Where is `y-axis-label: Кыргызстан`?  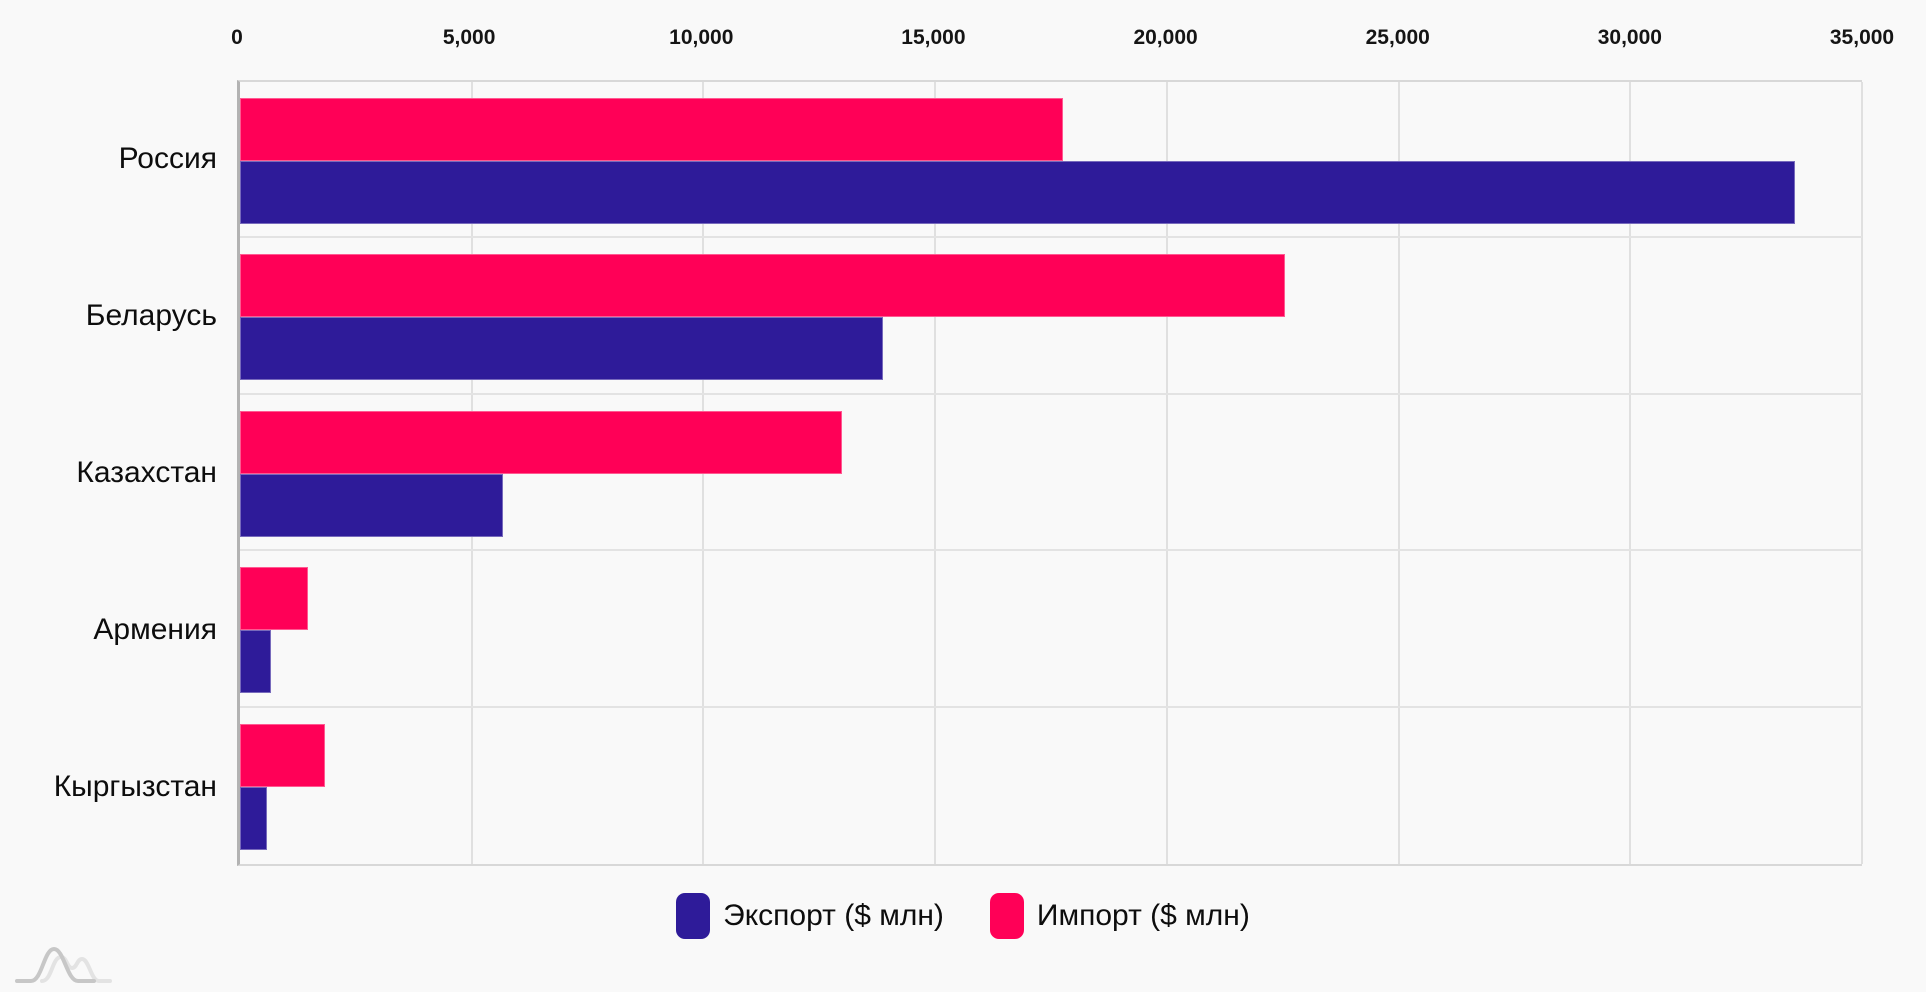
y-axis-label: Кыргызстан is located at coordinates (135, 787).